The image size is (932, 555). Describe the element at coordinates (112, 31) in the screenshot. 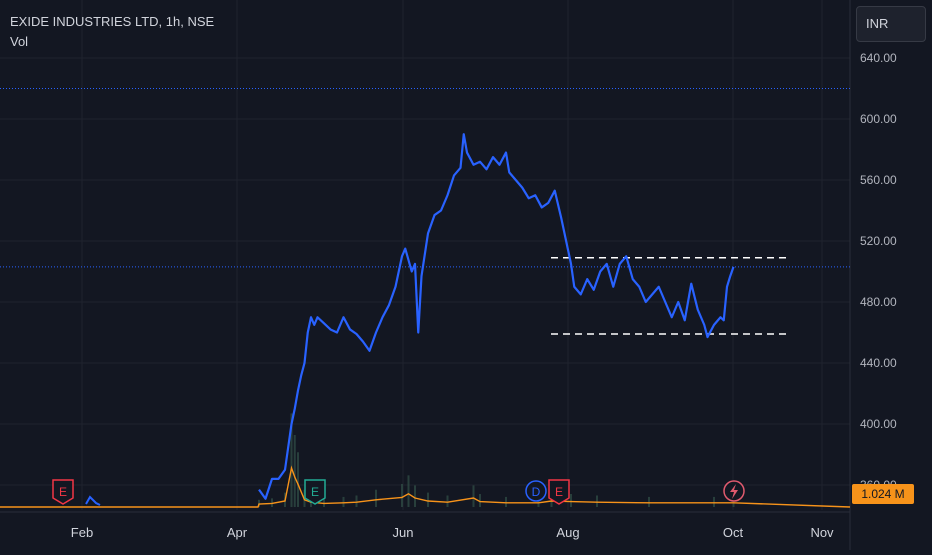

I see `chart-legend: EXIDE INDUSTRIES LTD, 1h, NSE Vol` at that location.